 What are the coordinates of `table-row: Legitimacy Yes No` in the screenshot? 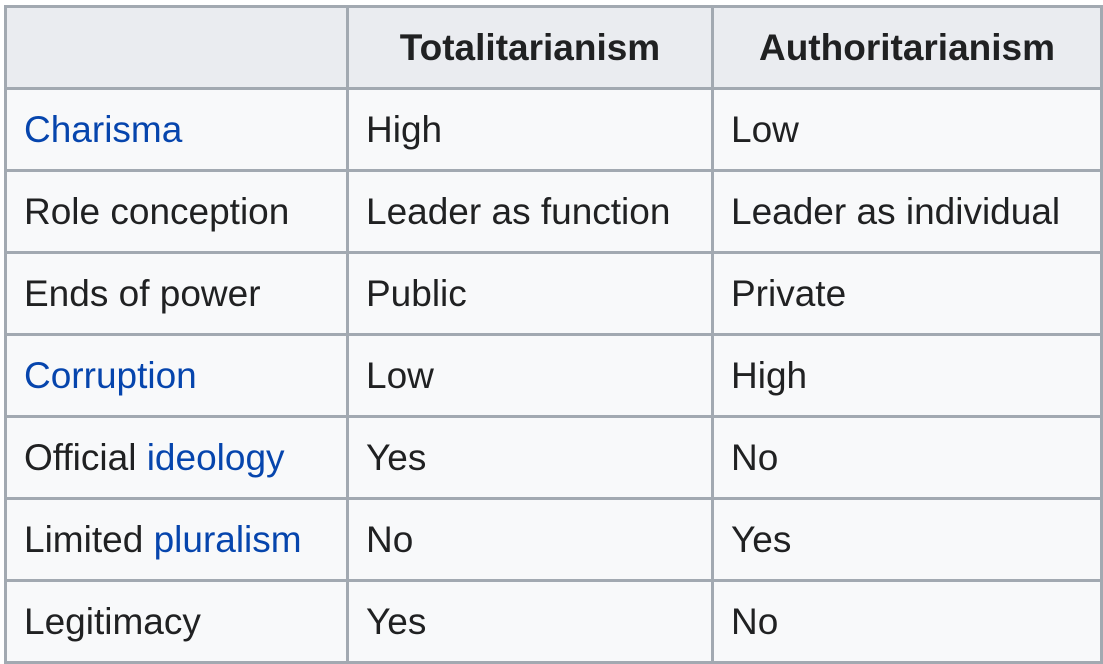 It's located at (553, 621).